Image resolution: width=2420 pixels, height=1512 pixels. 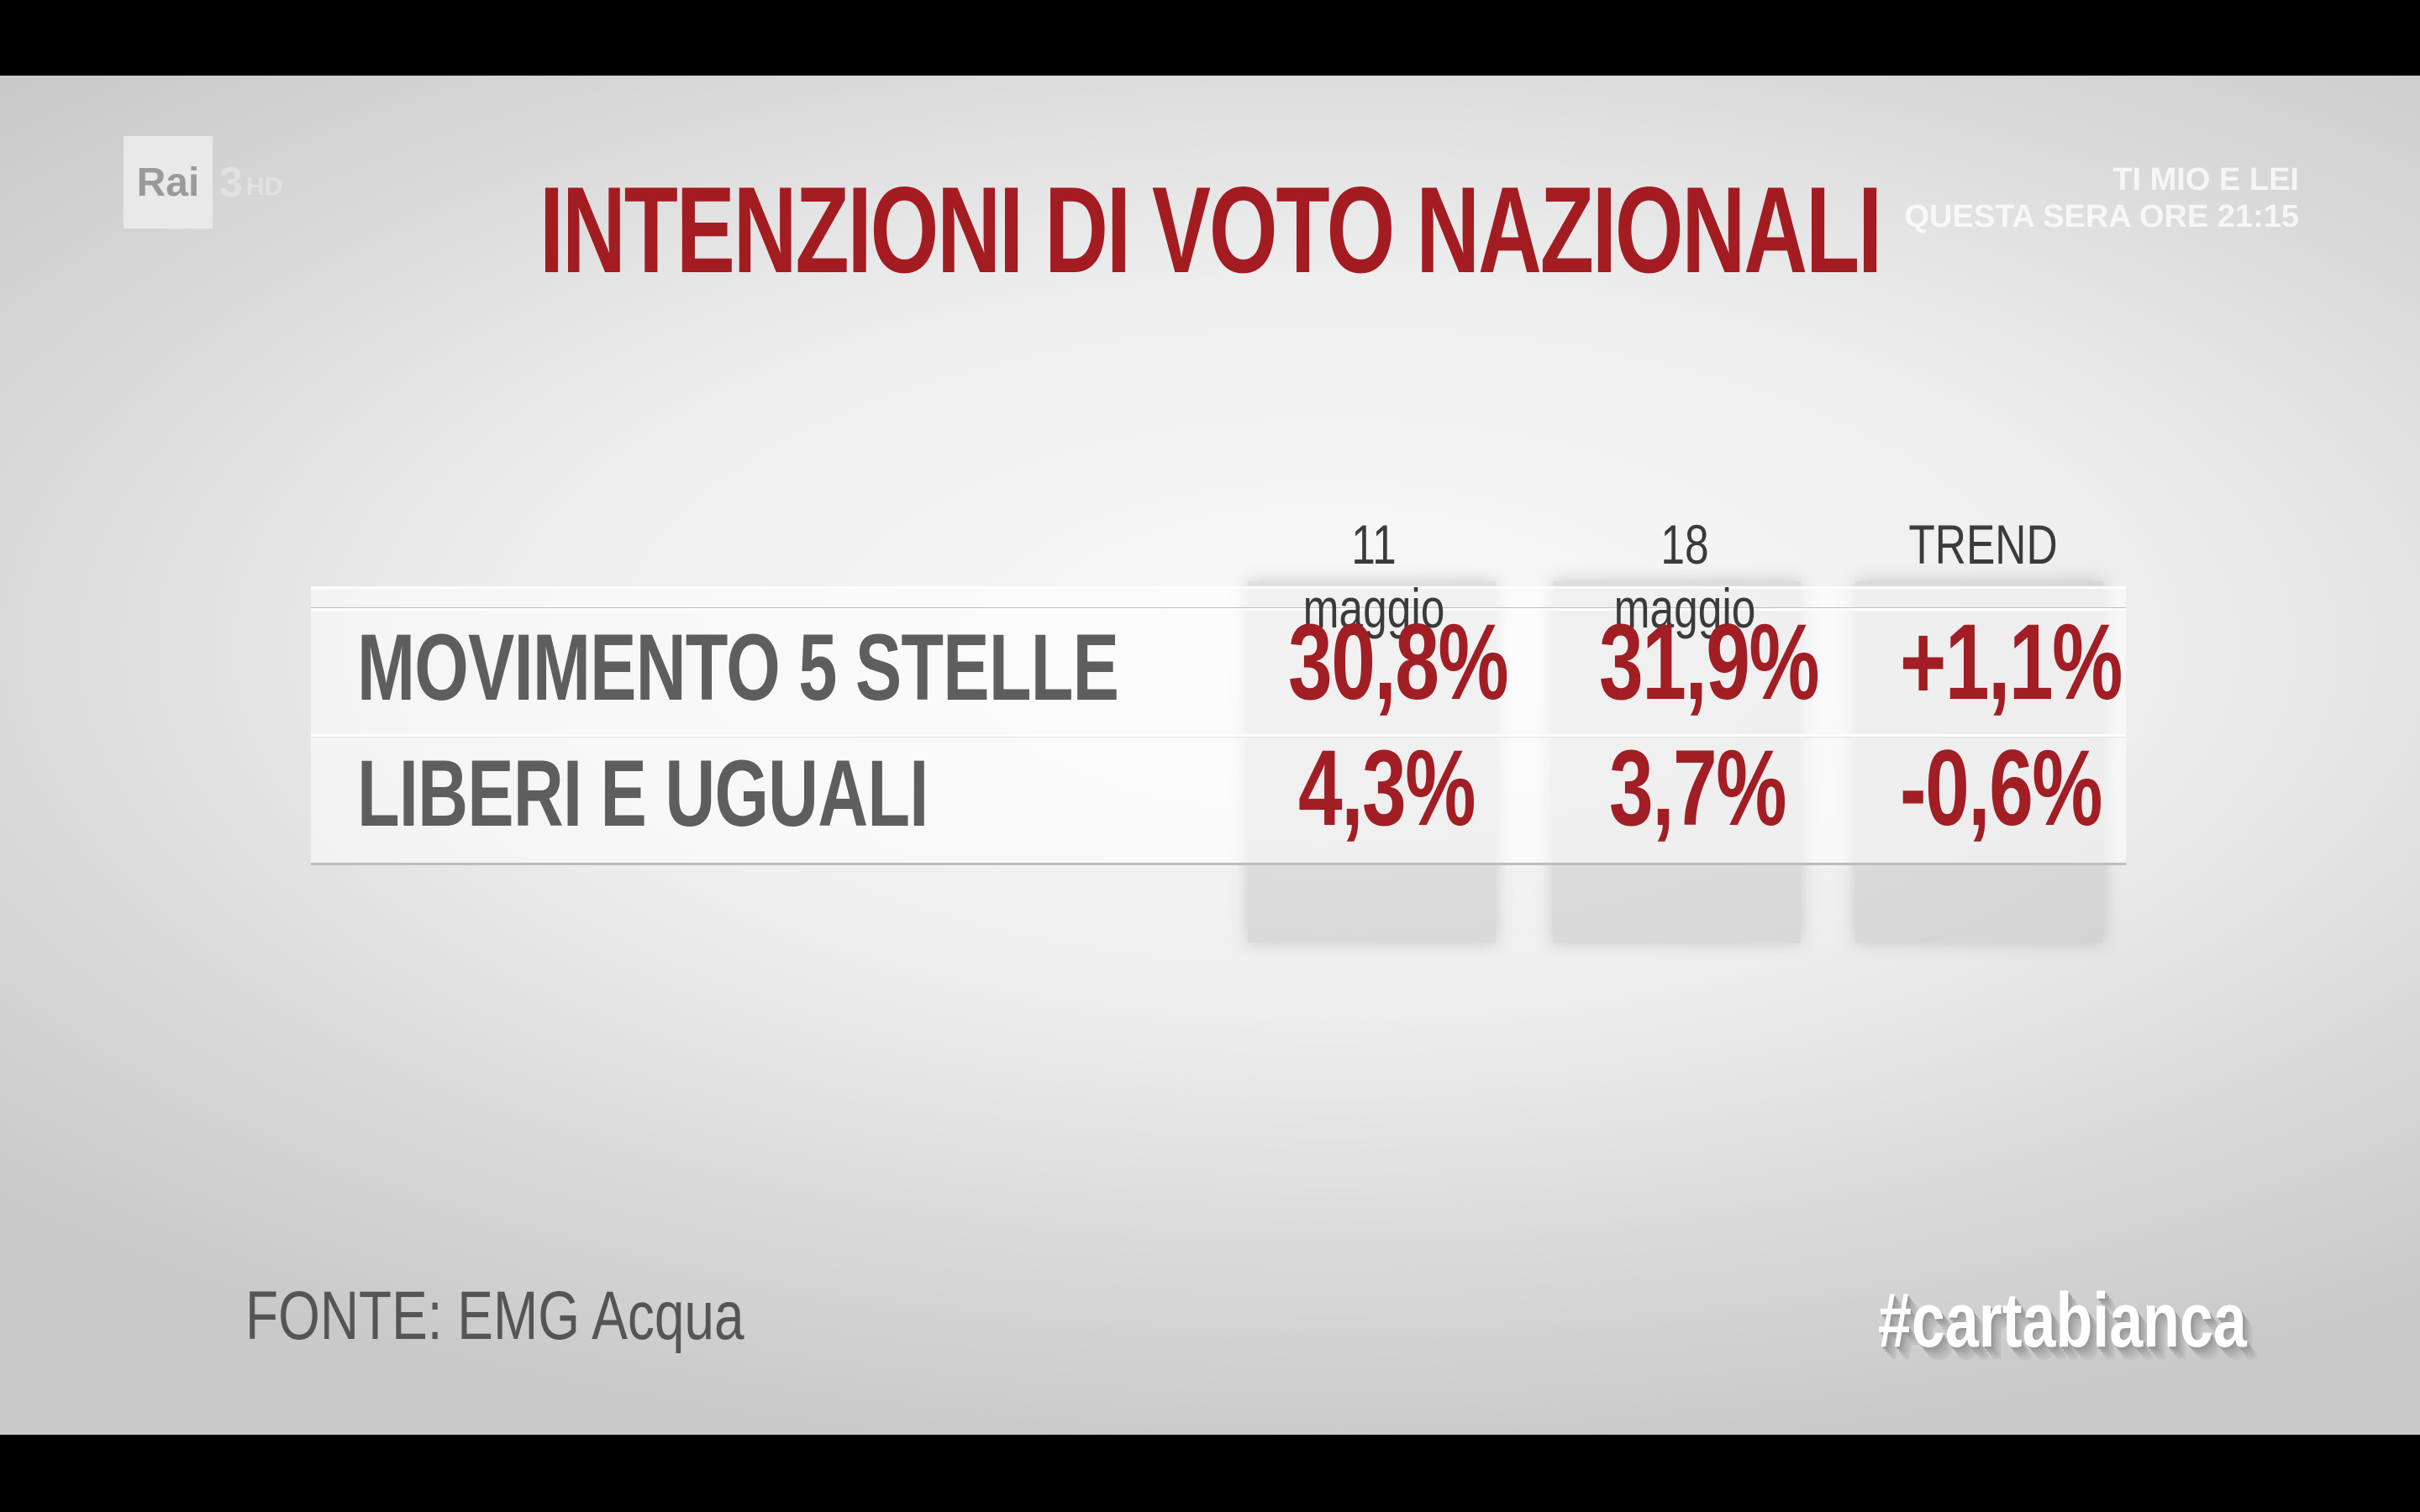 What do you see at coordinates (264, 187) in the screenshot?
I see `hd-badge: HD` at bounding box center [264, 187].